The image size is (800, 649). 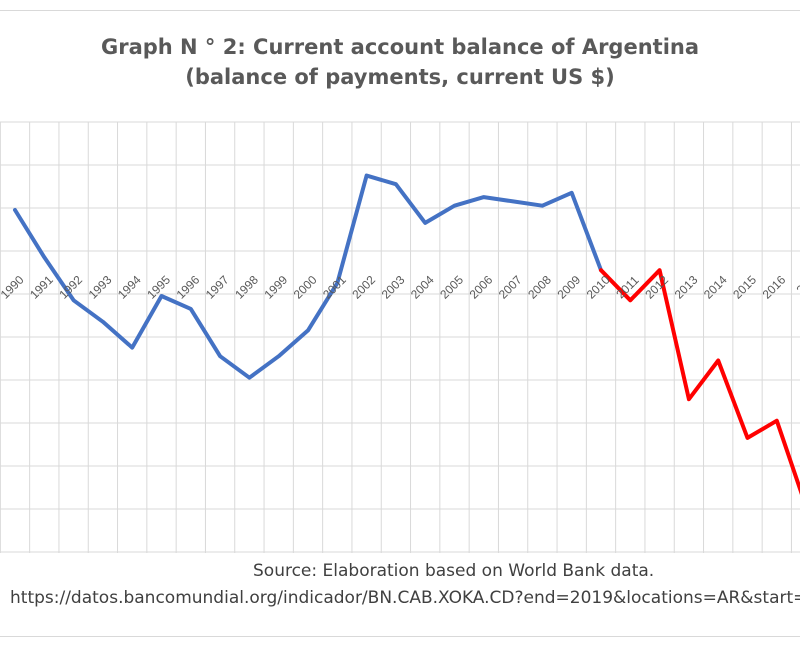 I want to click on x-tick-label: 2008, so click(x=539, y=287).